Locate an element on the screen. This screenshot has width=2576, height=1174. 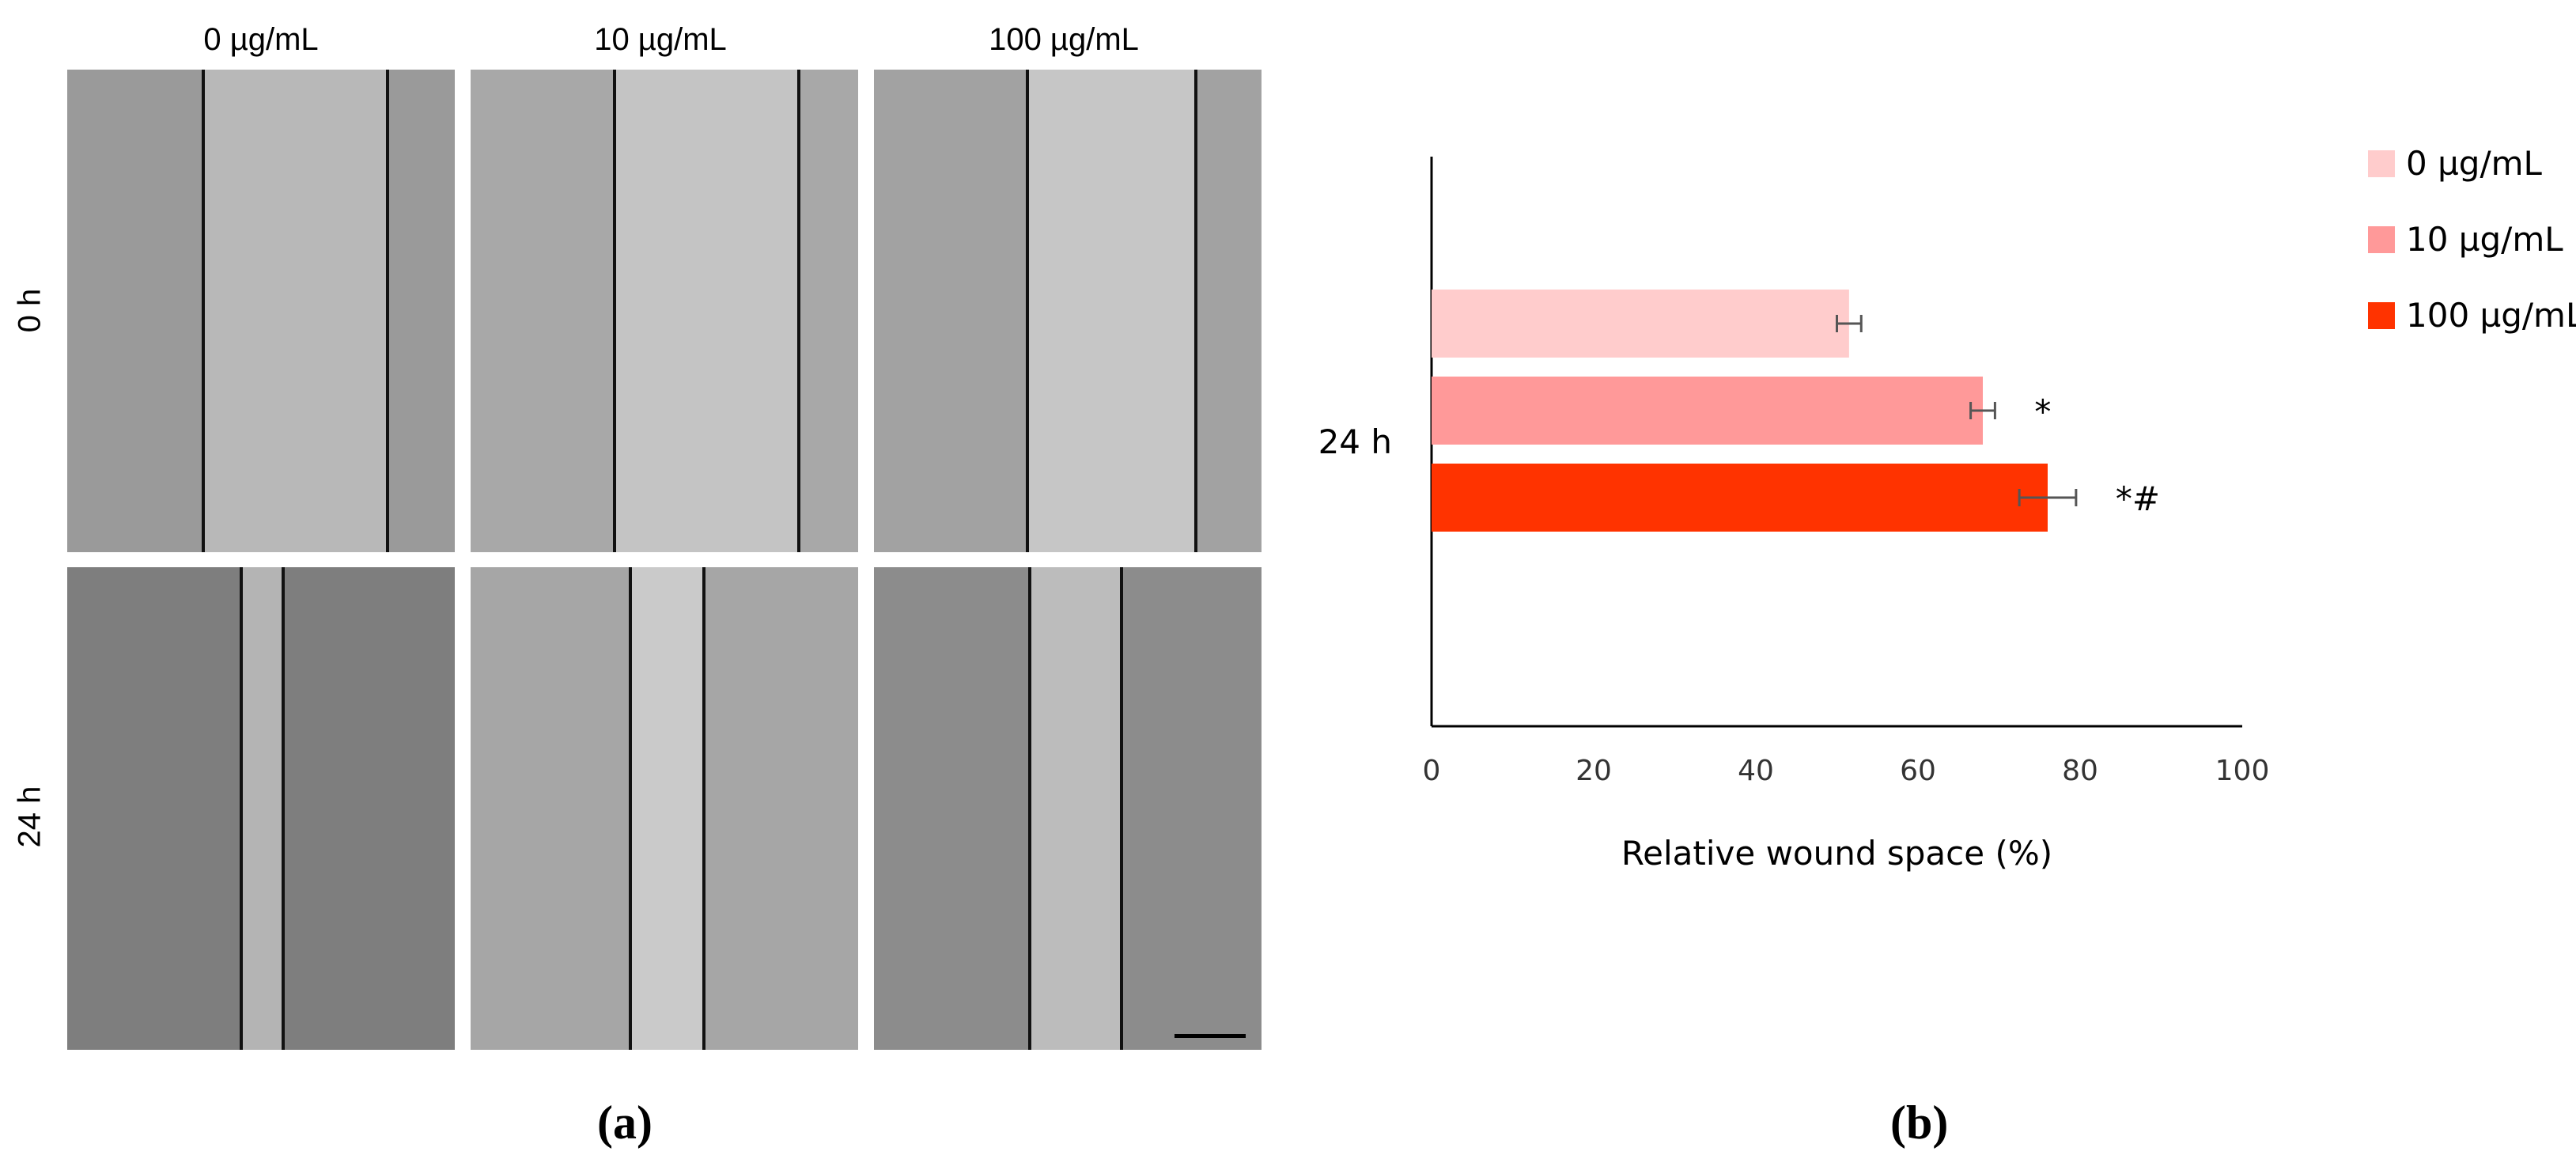
x-tick-label-2: 40 is located at coordinates (1756, 771).